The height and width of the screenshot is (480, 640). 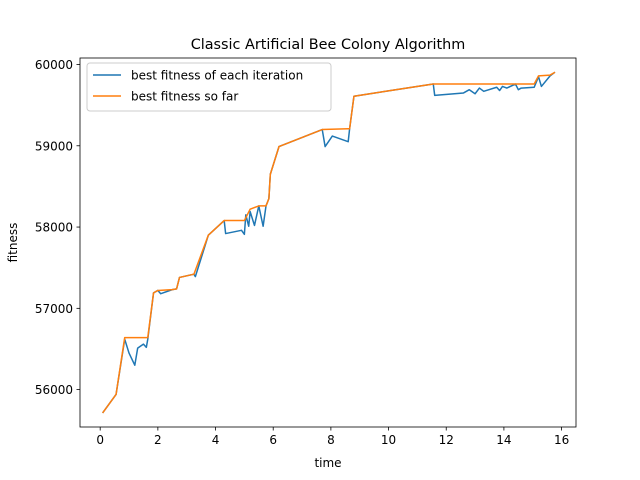 What do you see at coordinates (54, 309) in the screenshot?
I see `y-tick-label: 57000` at bounding box center [54, 309].